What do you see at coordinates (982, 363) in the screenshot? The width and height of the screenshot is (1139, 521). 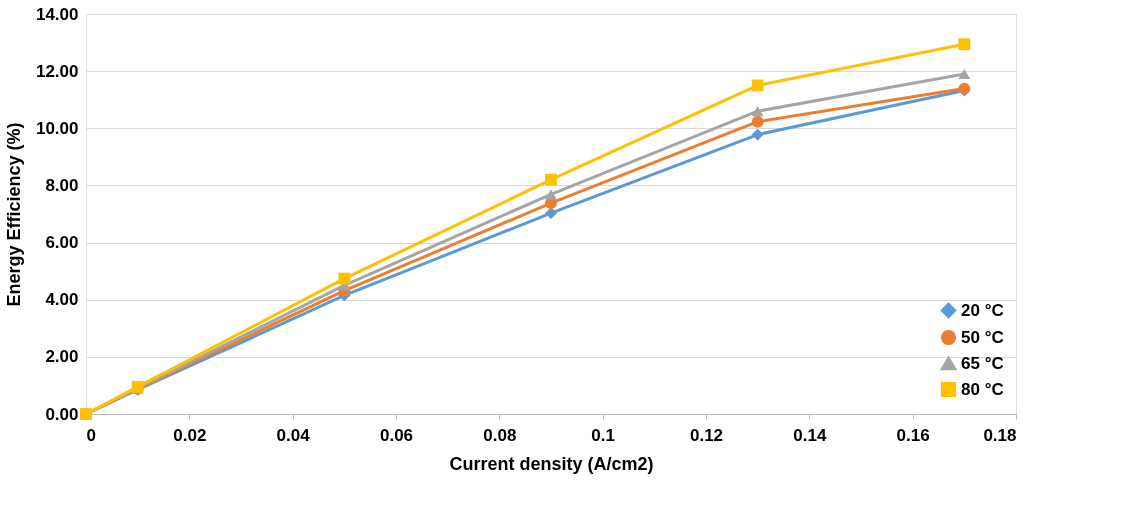 I see `legend-label: 65 °C` at bounding box center [982, 363].